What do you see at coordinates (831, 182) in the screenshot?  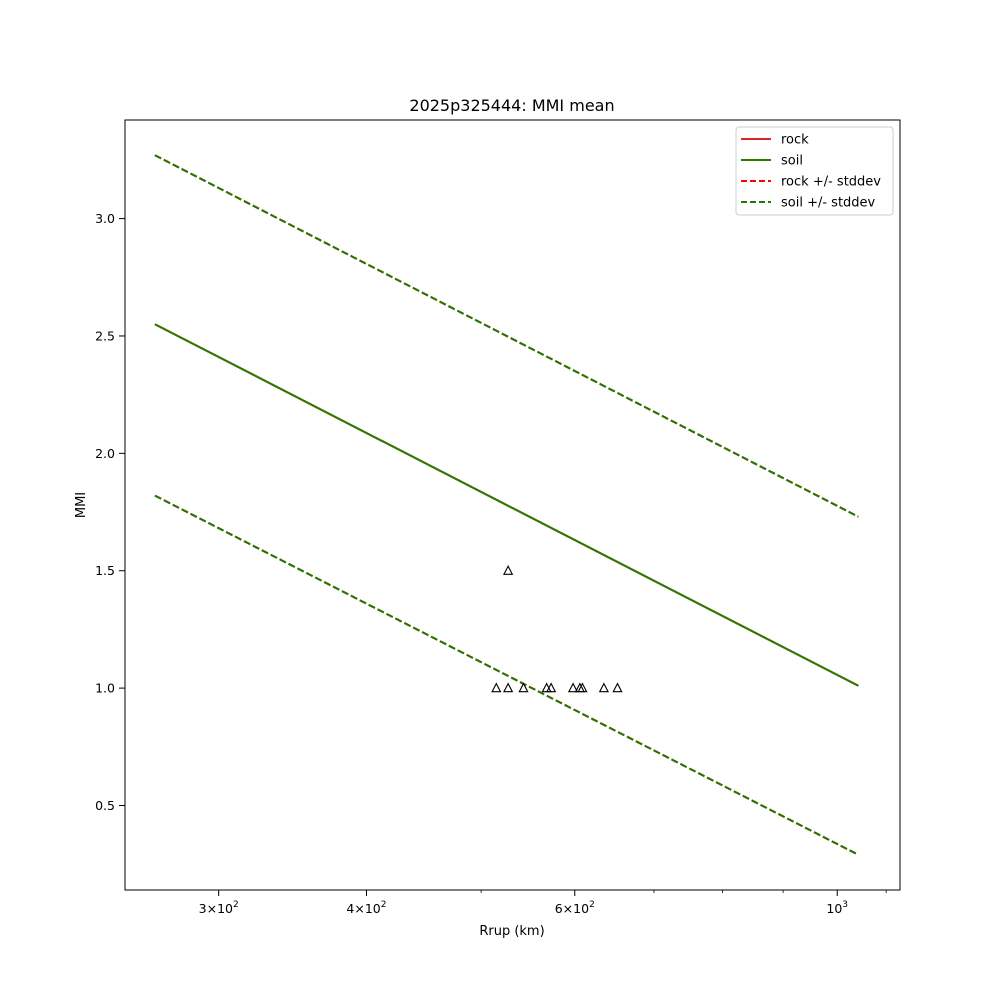 I see `legend-label: rock +/- stddev` at bounding box center [831, 182].